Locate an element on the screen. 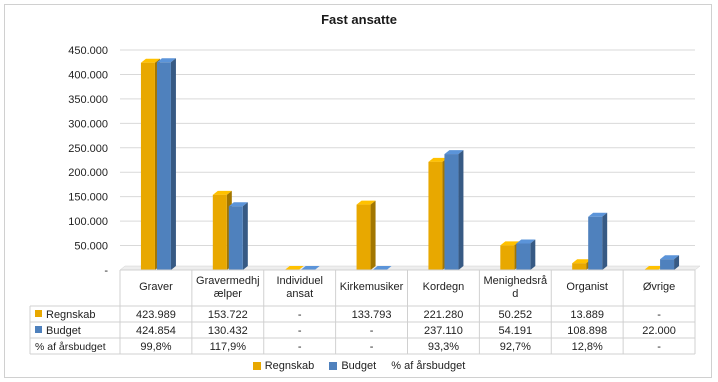  category-label-kirkemusiker-0: Kirkemusiker is located at coordinates (372, 287).